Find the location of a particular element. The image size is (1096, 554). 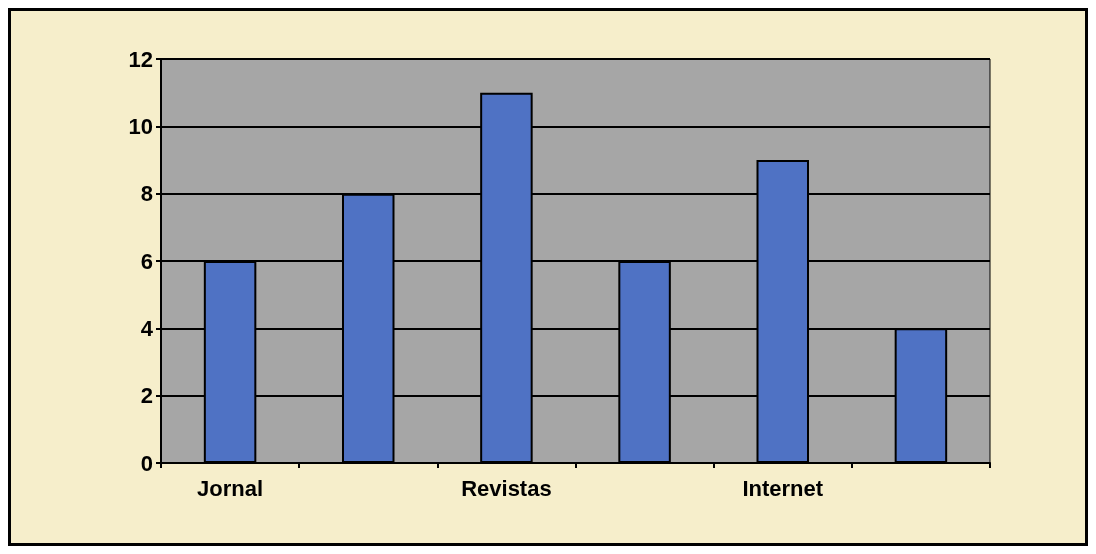

y-tick-label: 2 is located at coordinates (146, 396).